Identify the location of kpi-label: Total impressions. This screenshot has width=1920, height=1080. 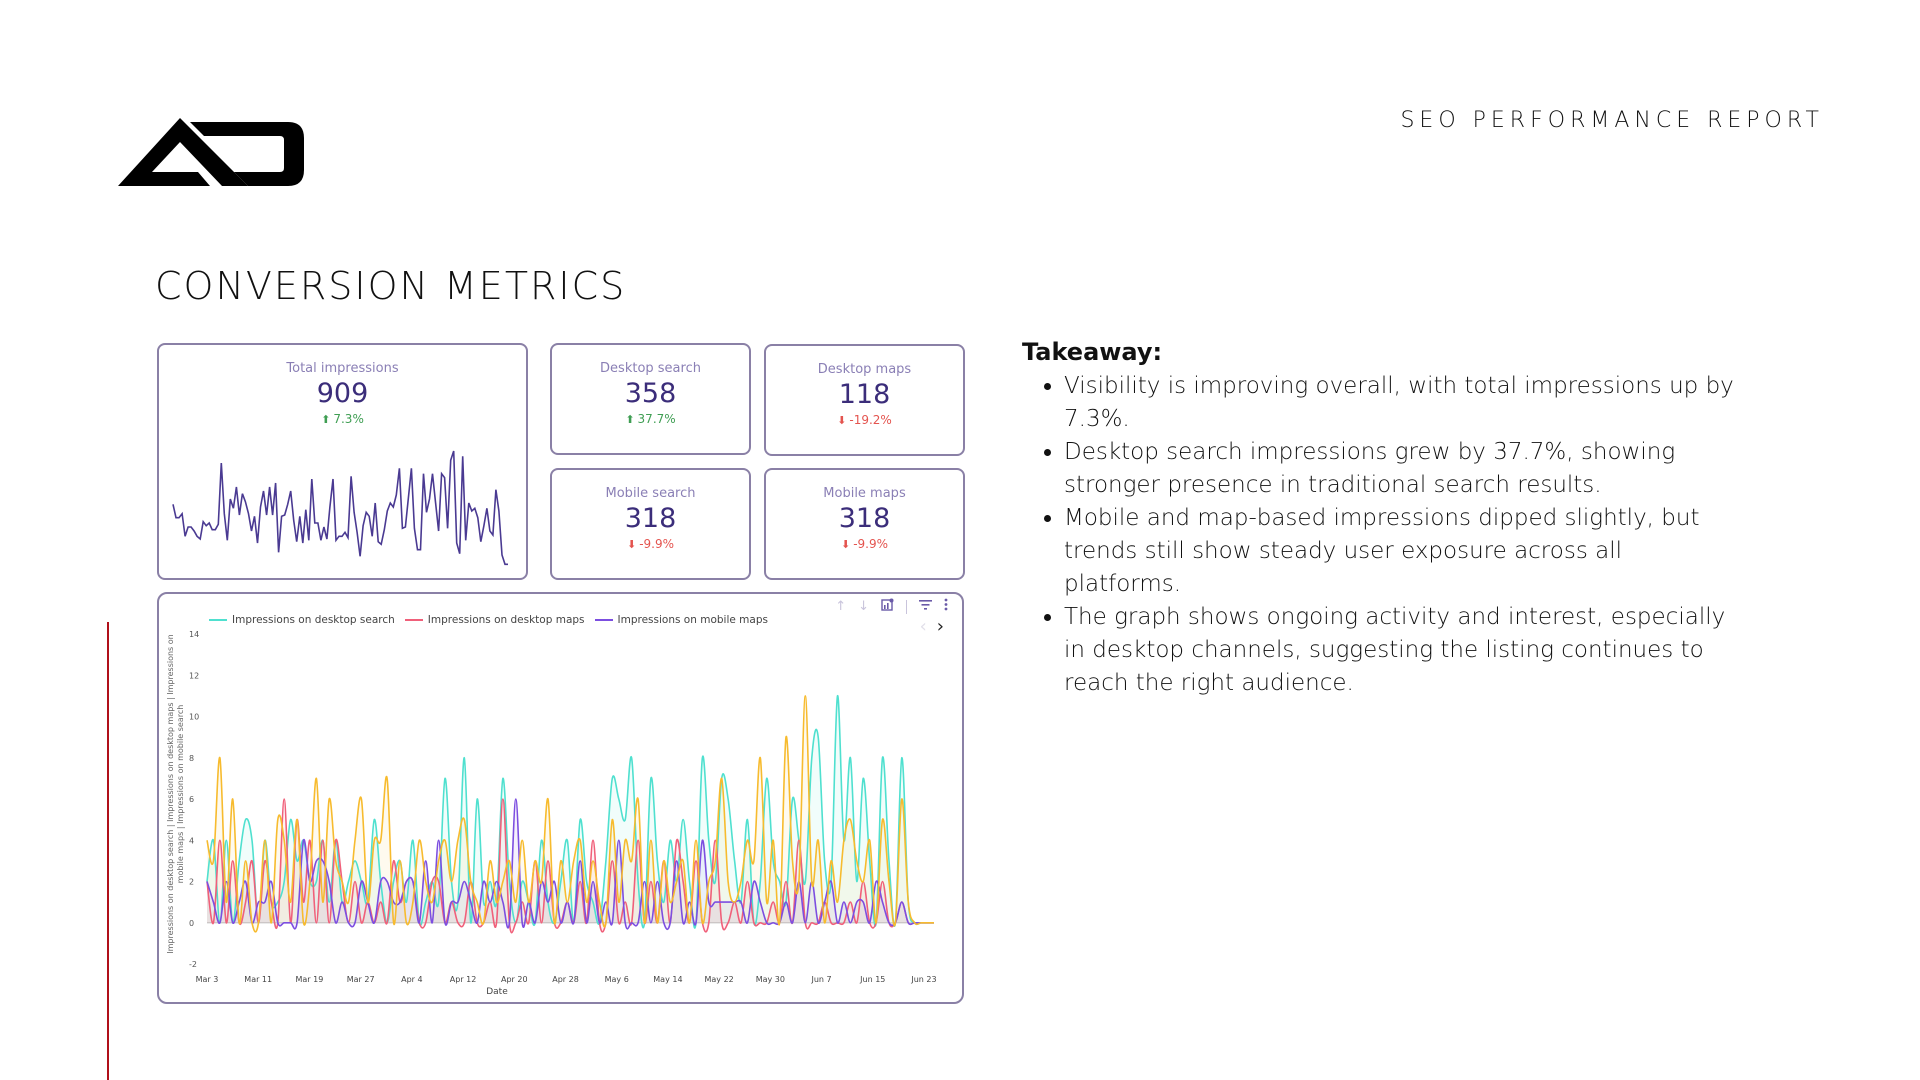
(342, 368).